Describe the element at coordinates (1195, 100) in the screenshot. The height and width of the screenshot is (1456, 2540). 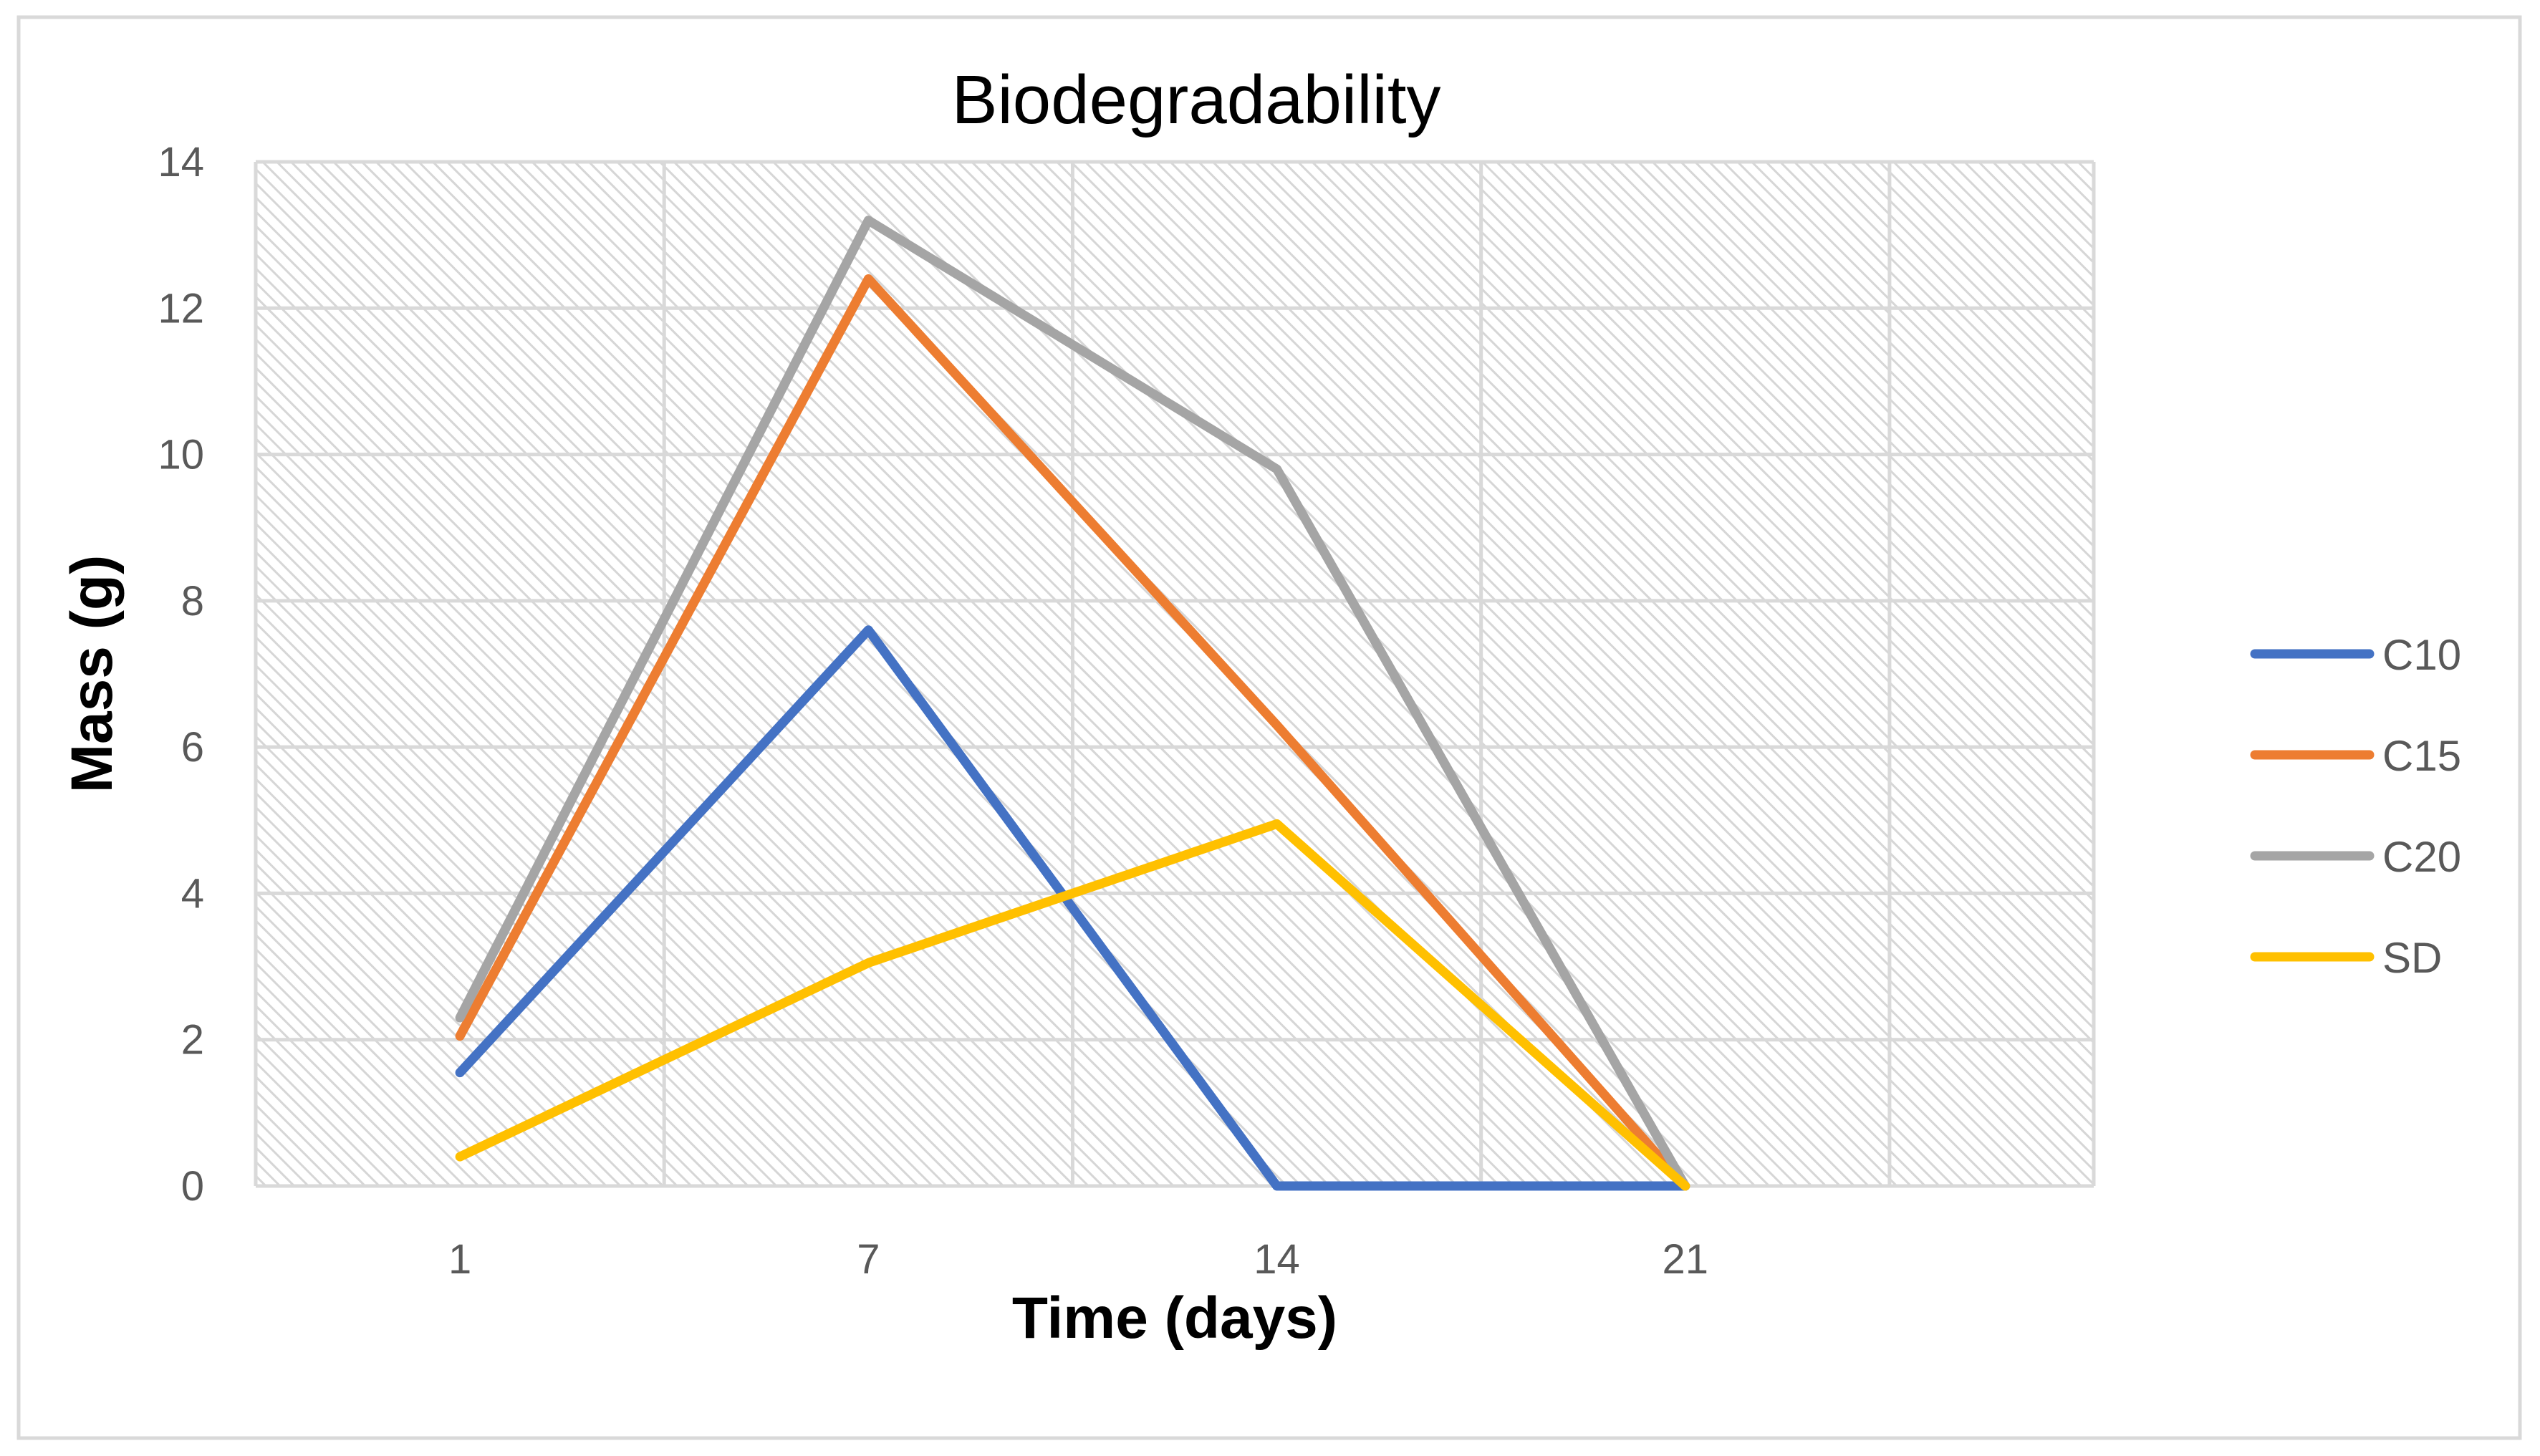
I see `chart-title: Biodegradability` at that location.